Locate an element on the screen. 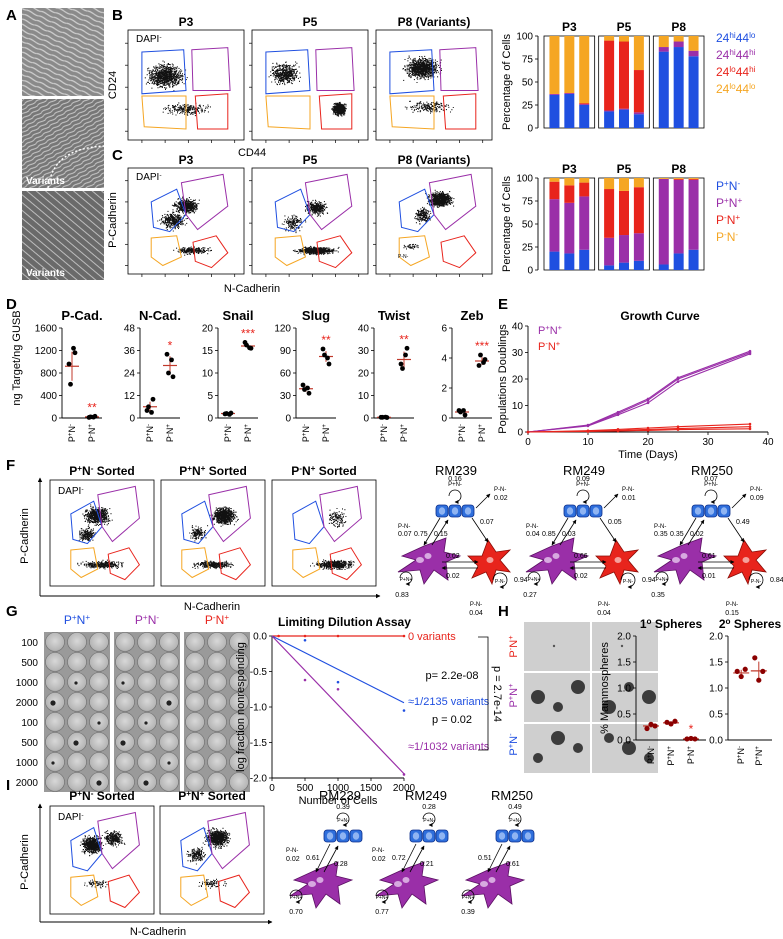 The image size is (783, 939). x-category-label: P+N- is located at coordinates (228, 433).